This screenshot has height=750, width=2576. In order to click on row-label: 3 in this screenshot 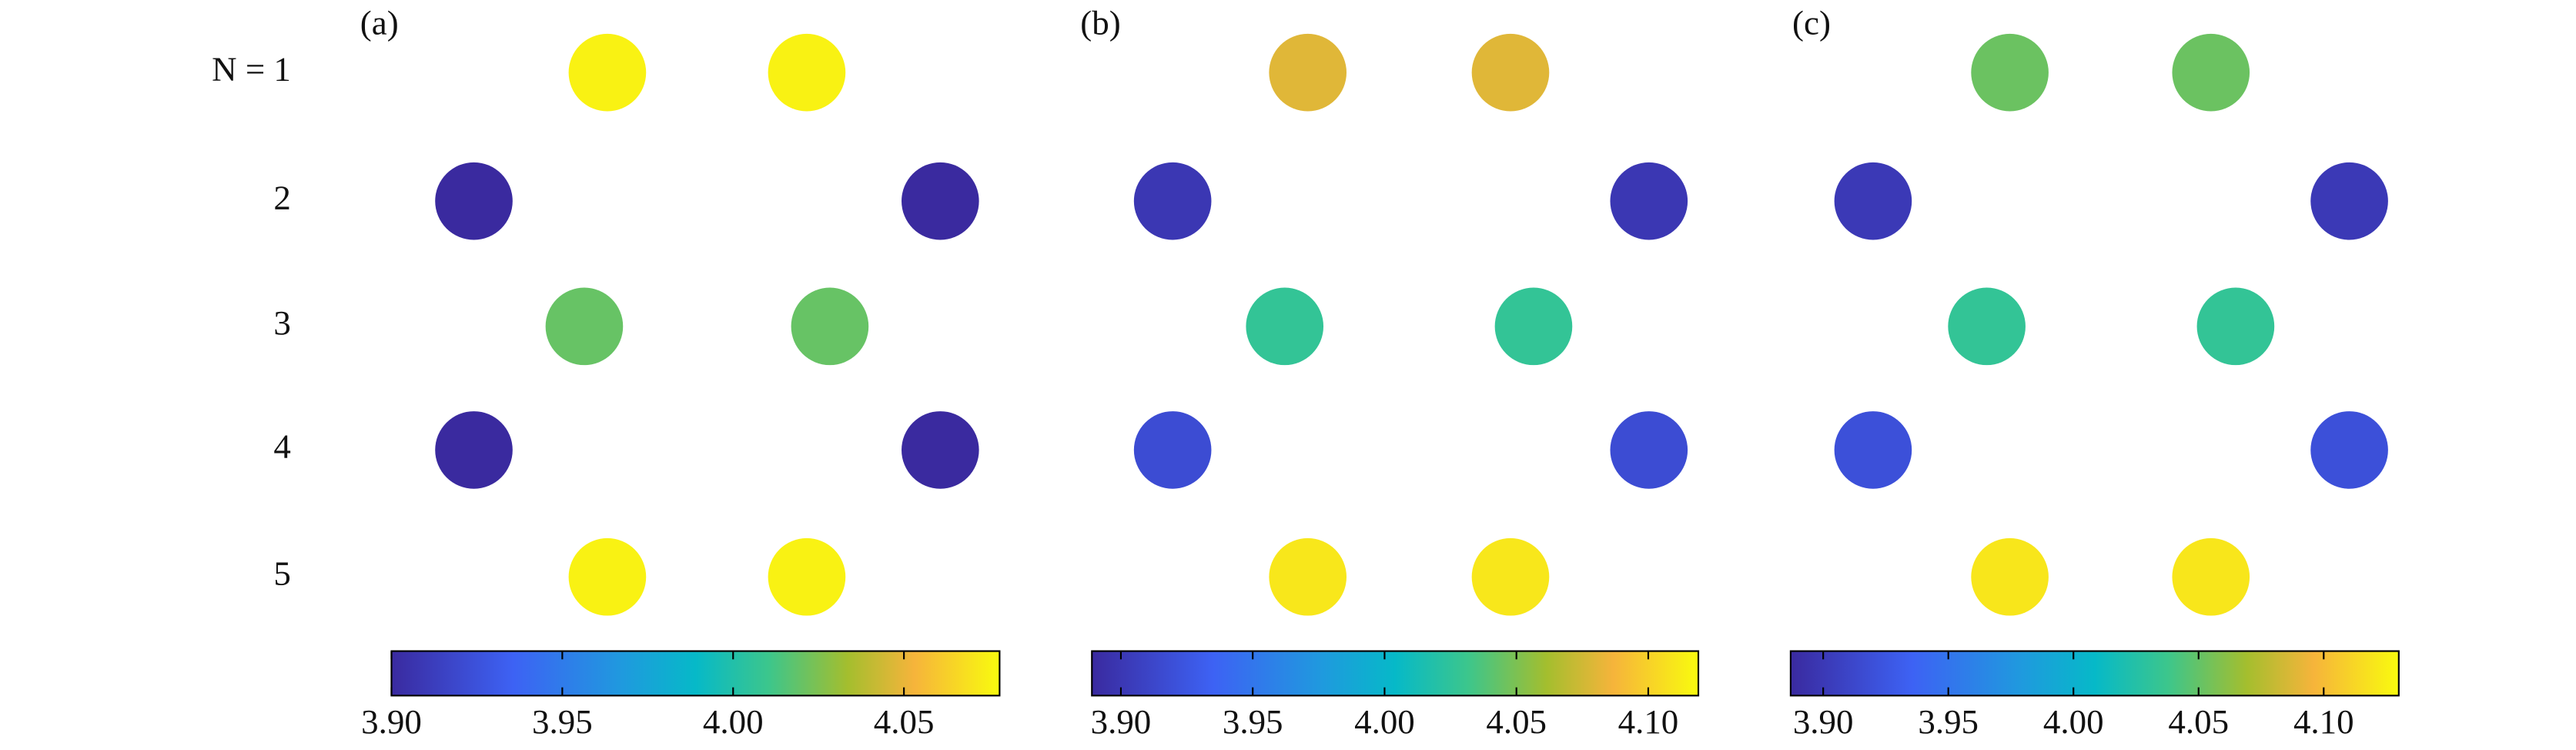, I will do `click(281, 322)`.